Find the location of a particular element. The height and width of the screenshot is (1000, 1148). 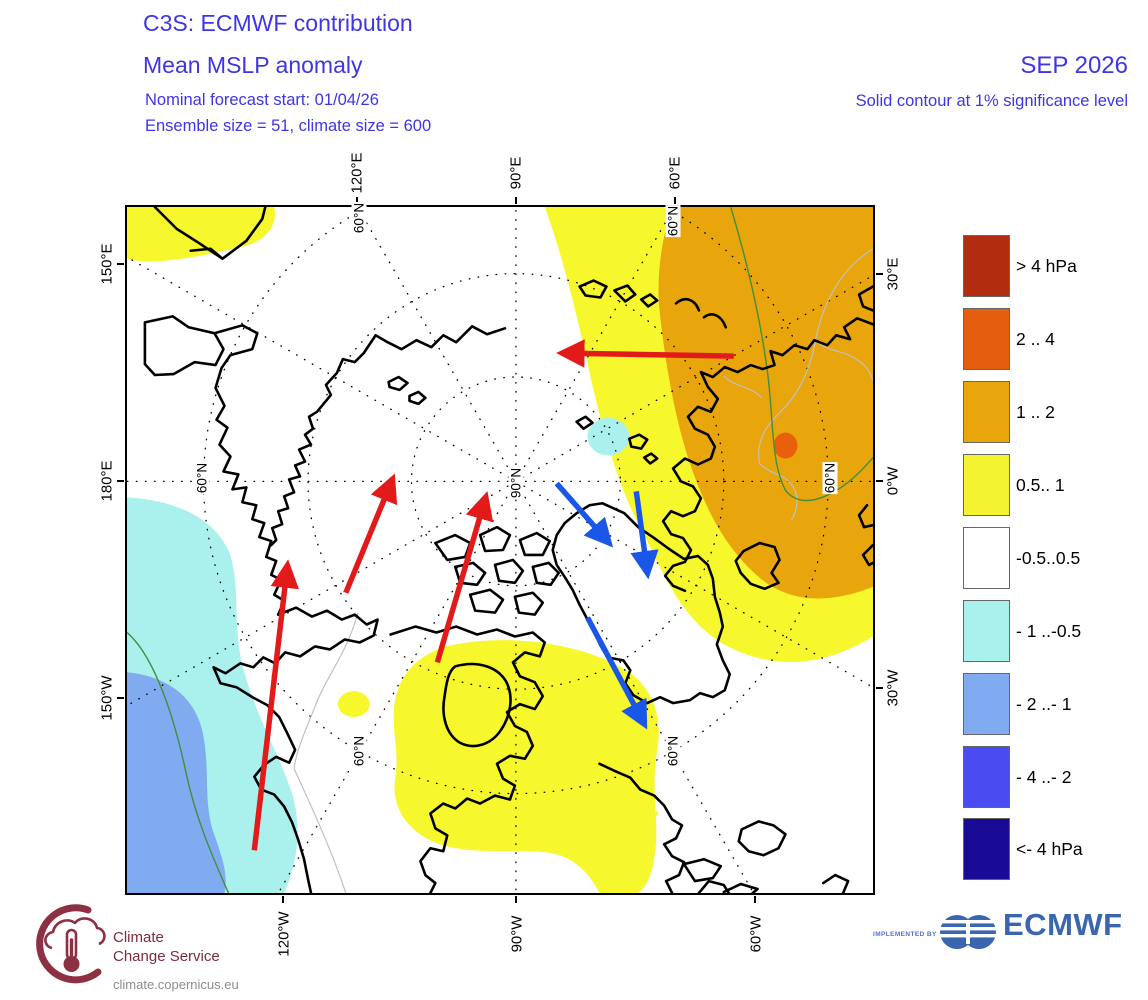

legend-label: - 1 ..-0.5 is located at coordinates (1049, 631).